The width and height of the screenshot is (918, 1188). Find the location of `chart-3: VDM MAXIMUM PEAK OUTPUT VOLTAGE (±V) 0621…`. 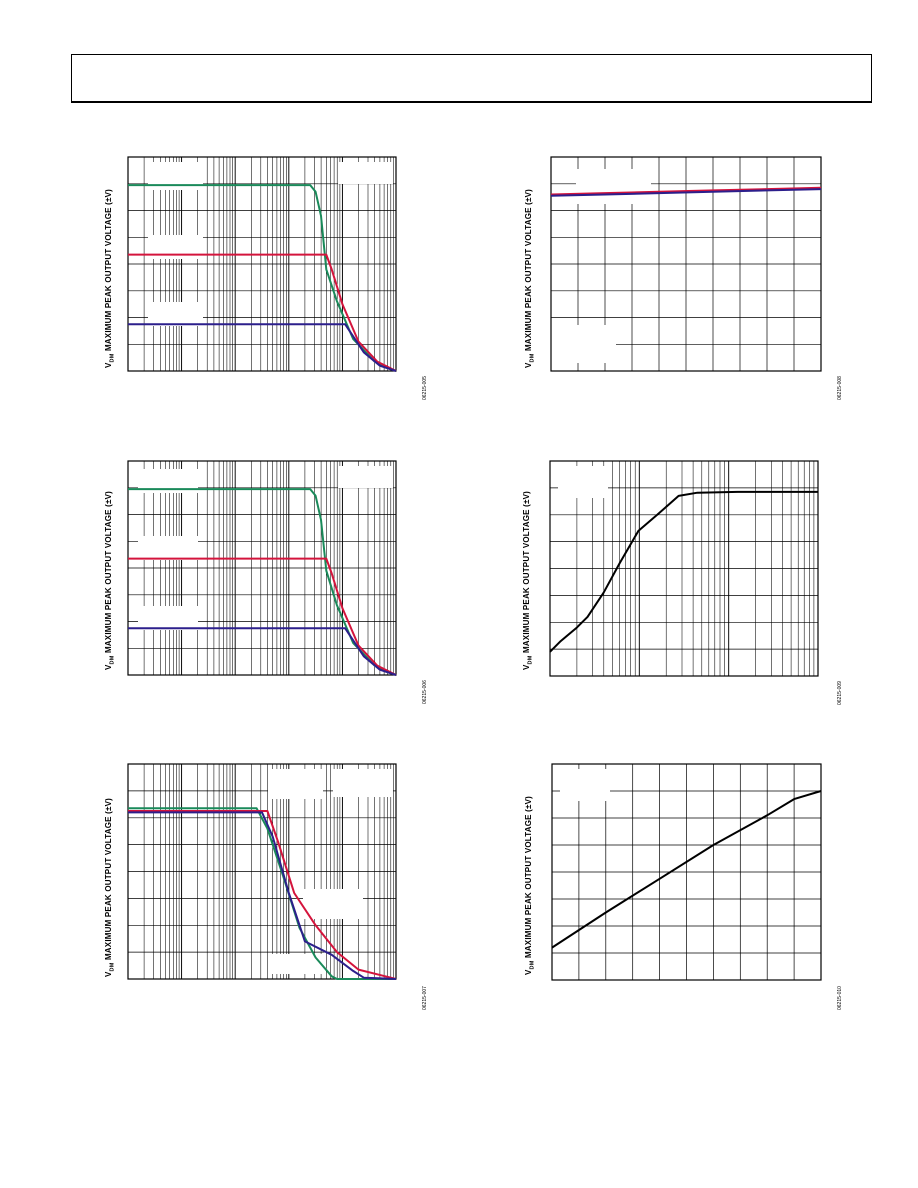

chart-3: VDM MAXIMUM PEAK OUTPUT VOLTAGE (±V) 0621… is located at coordinates (265, 883).